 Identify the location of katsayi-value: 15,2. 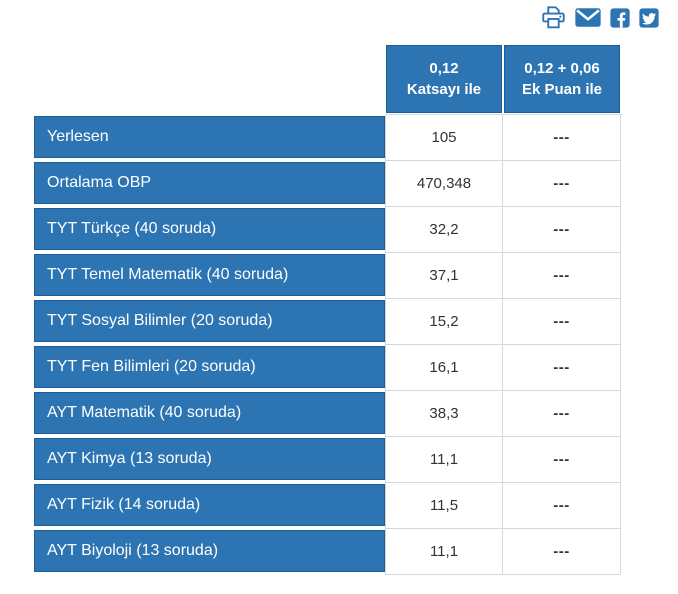
(444, 322).